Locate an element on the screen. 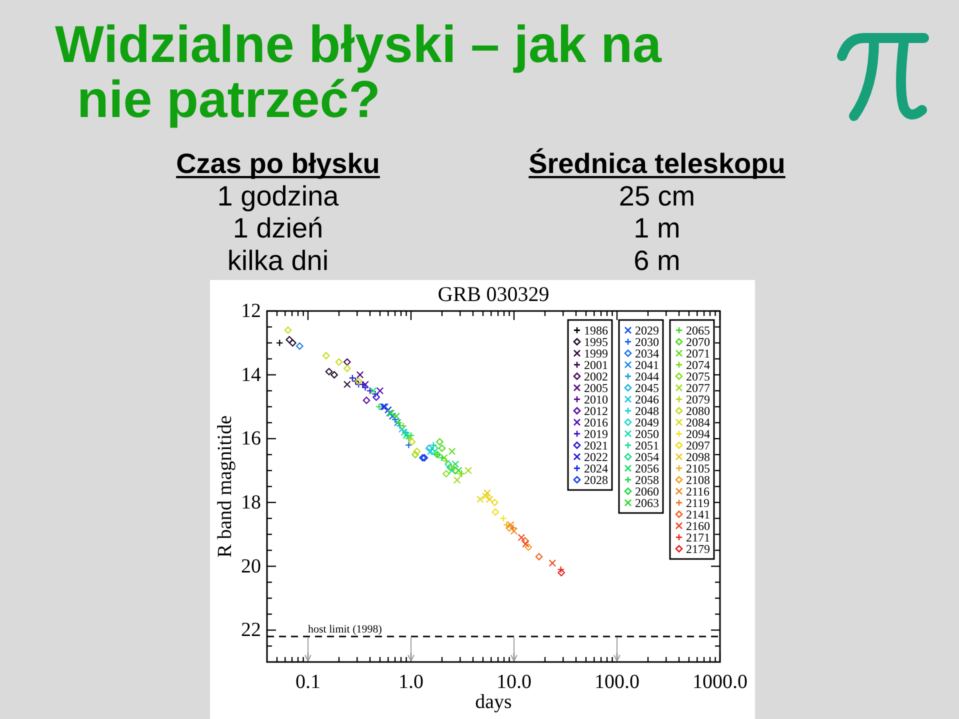  x-tick-label: 1.0 is located at coordinates (411, 682).